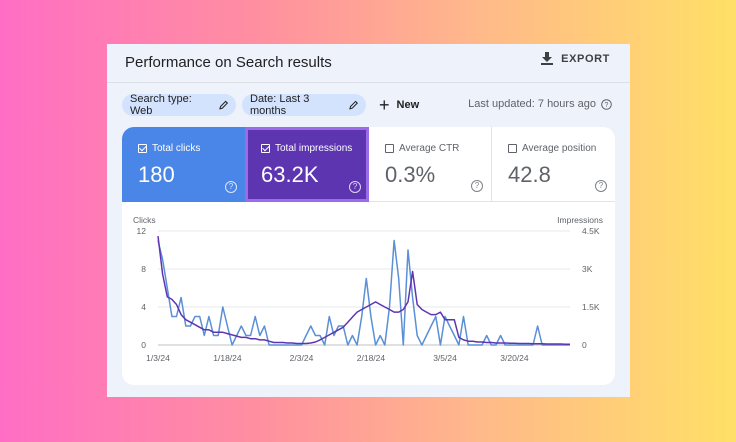 This screenshot has width=736, height=442. I want to click on metric-average-ctr: Average CTR 0.3% ?, so click(430, 164).